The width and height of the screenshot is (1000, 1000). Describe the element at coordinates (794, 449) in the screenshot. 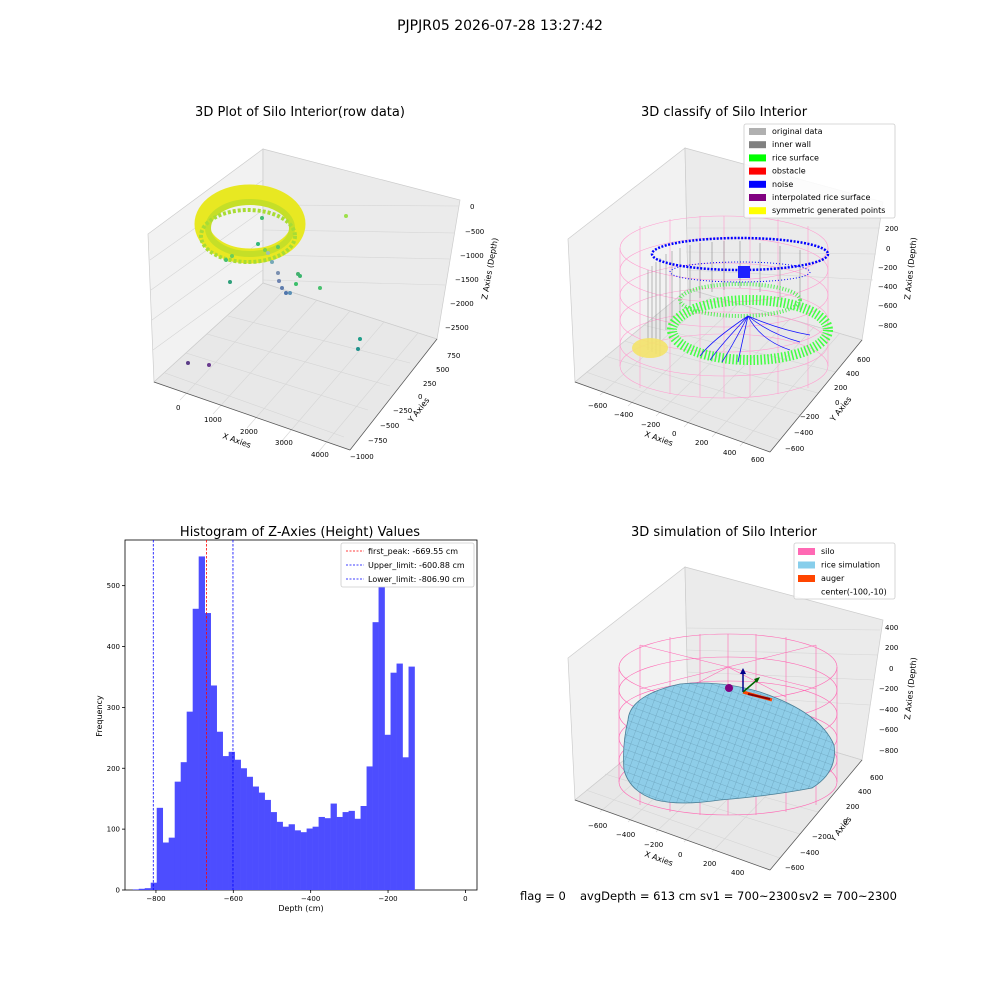

I see `classify-y-tick: −600` at that location.